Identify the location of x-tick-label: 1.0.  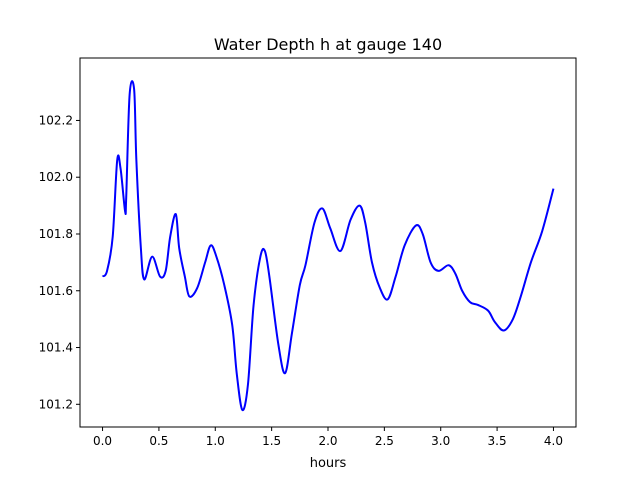
(215, 441).